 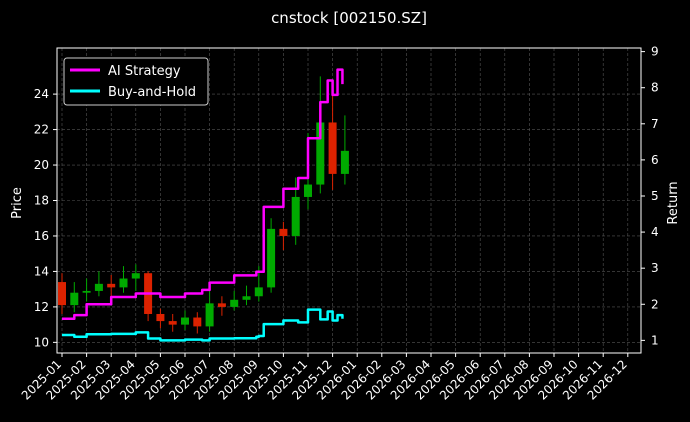 What do you see at coordinates (41, 342) in the screenshot?
I see `y-tick-label: 10` at bounding box center [41, 342].